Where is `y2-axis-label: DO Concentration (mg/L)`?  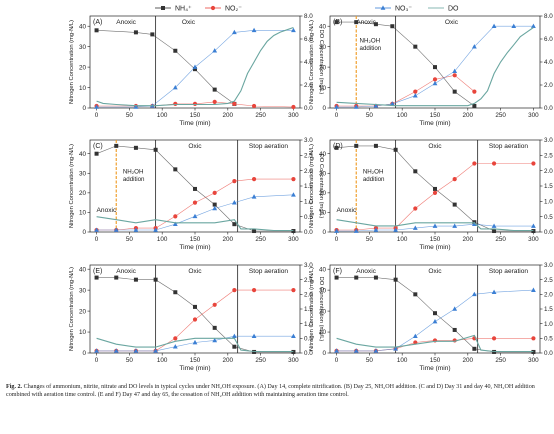
y2-axis-label: DO Concentration (mg/L) is located at coordinates (321, 62).